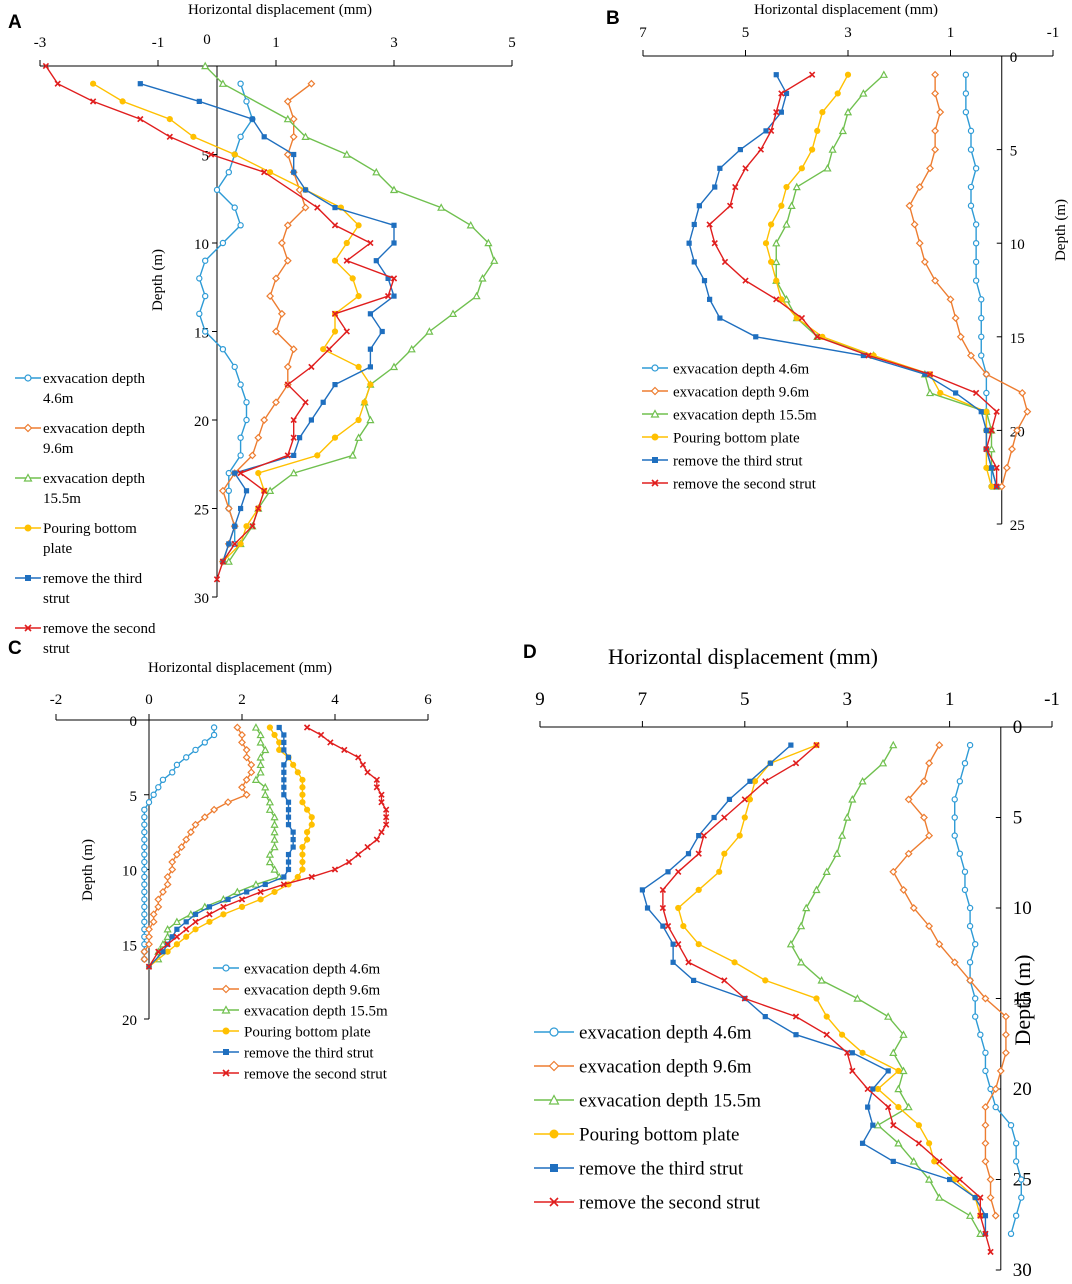 Image resolution: width=1072 pixels, height=1284 pixels. Describe the element at coordinates (292, 1032) in the screenshot. I see `legend-item: Pouring bottom plate` at that location.